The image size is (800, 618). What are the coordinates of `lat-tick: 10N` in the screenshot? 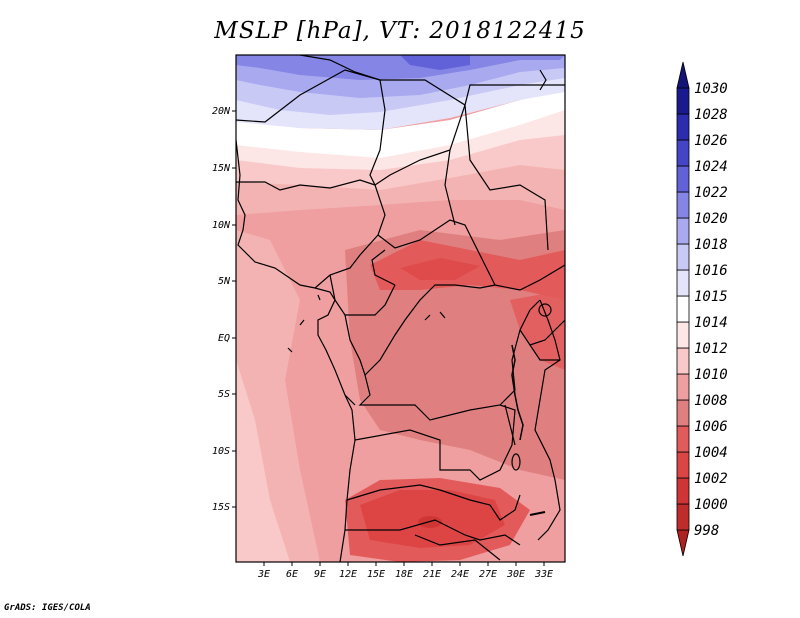 It's located at (224, 225).